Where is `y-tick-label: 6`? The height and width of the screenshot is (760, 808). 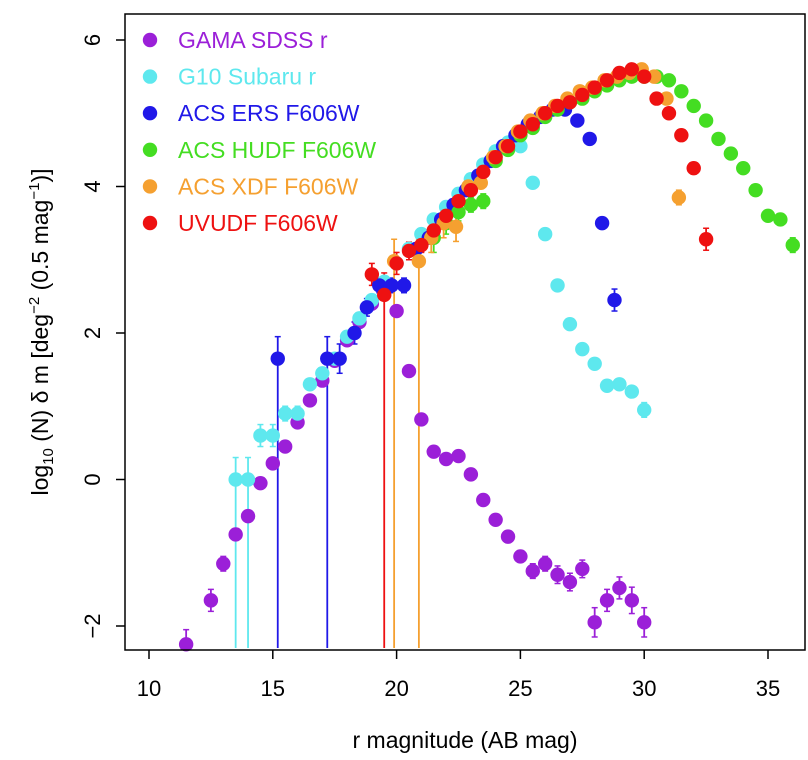 y-tick-label: 6 is located at coordinates (92, 40).